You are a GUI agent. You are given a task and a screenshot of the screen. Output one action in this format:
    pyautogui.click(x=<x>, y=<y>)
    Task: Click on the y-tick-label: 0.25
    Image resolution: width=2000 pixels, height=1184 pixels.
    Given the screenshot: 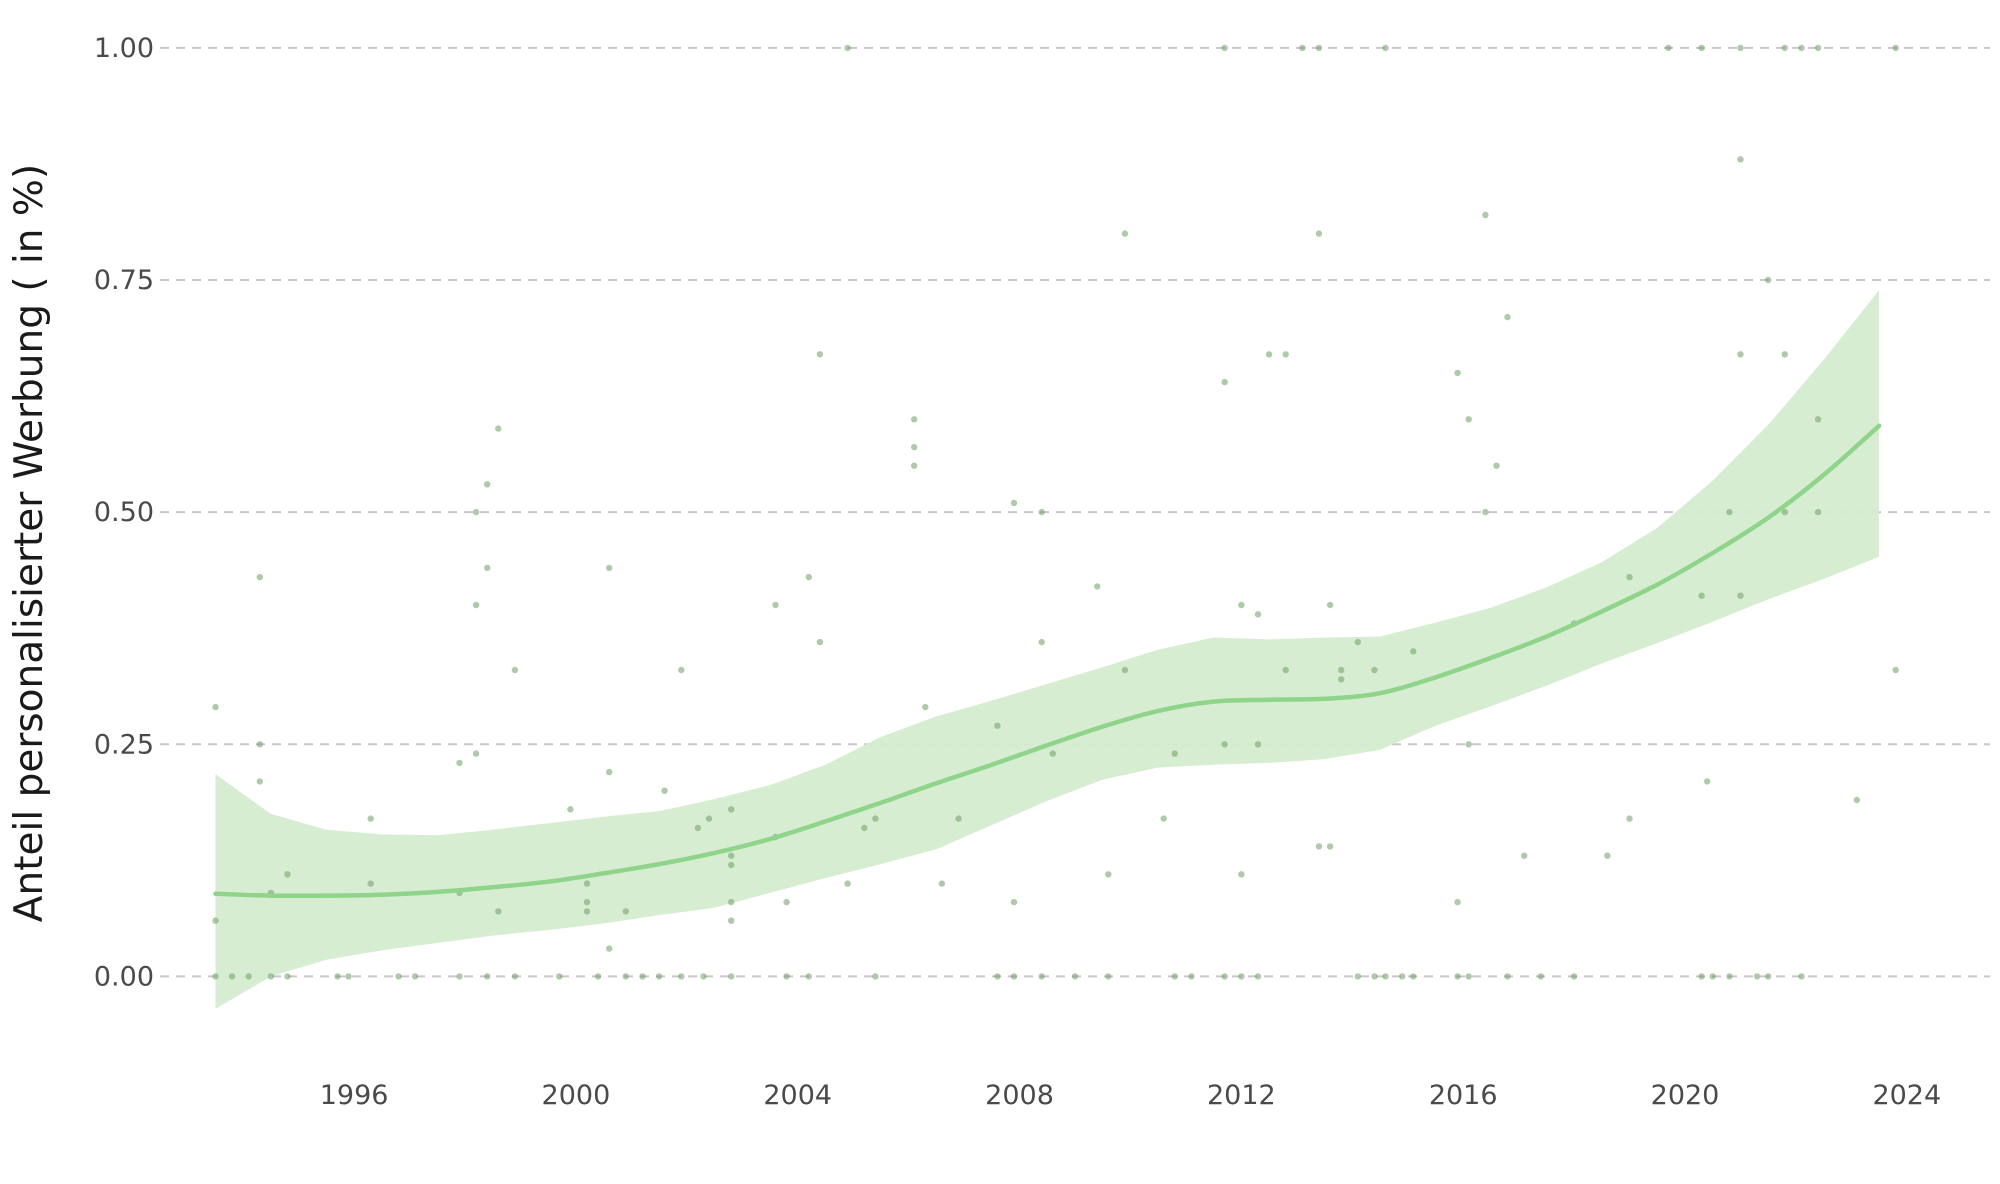 What is the action you would take?
    pyautogui.click(x=124, y=744)
    